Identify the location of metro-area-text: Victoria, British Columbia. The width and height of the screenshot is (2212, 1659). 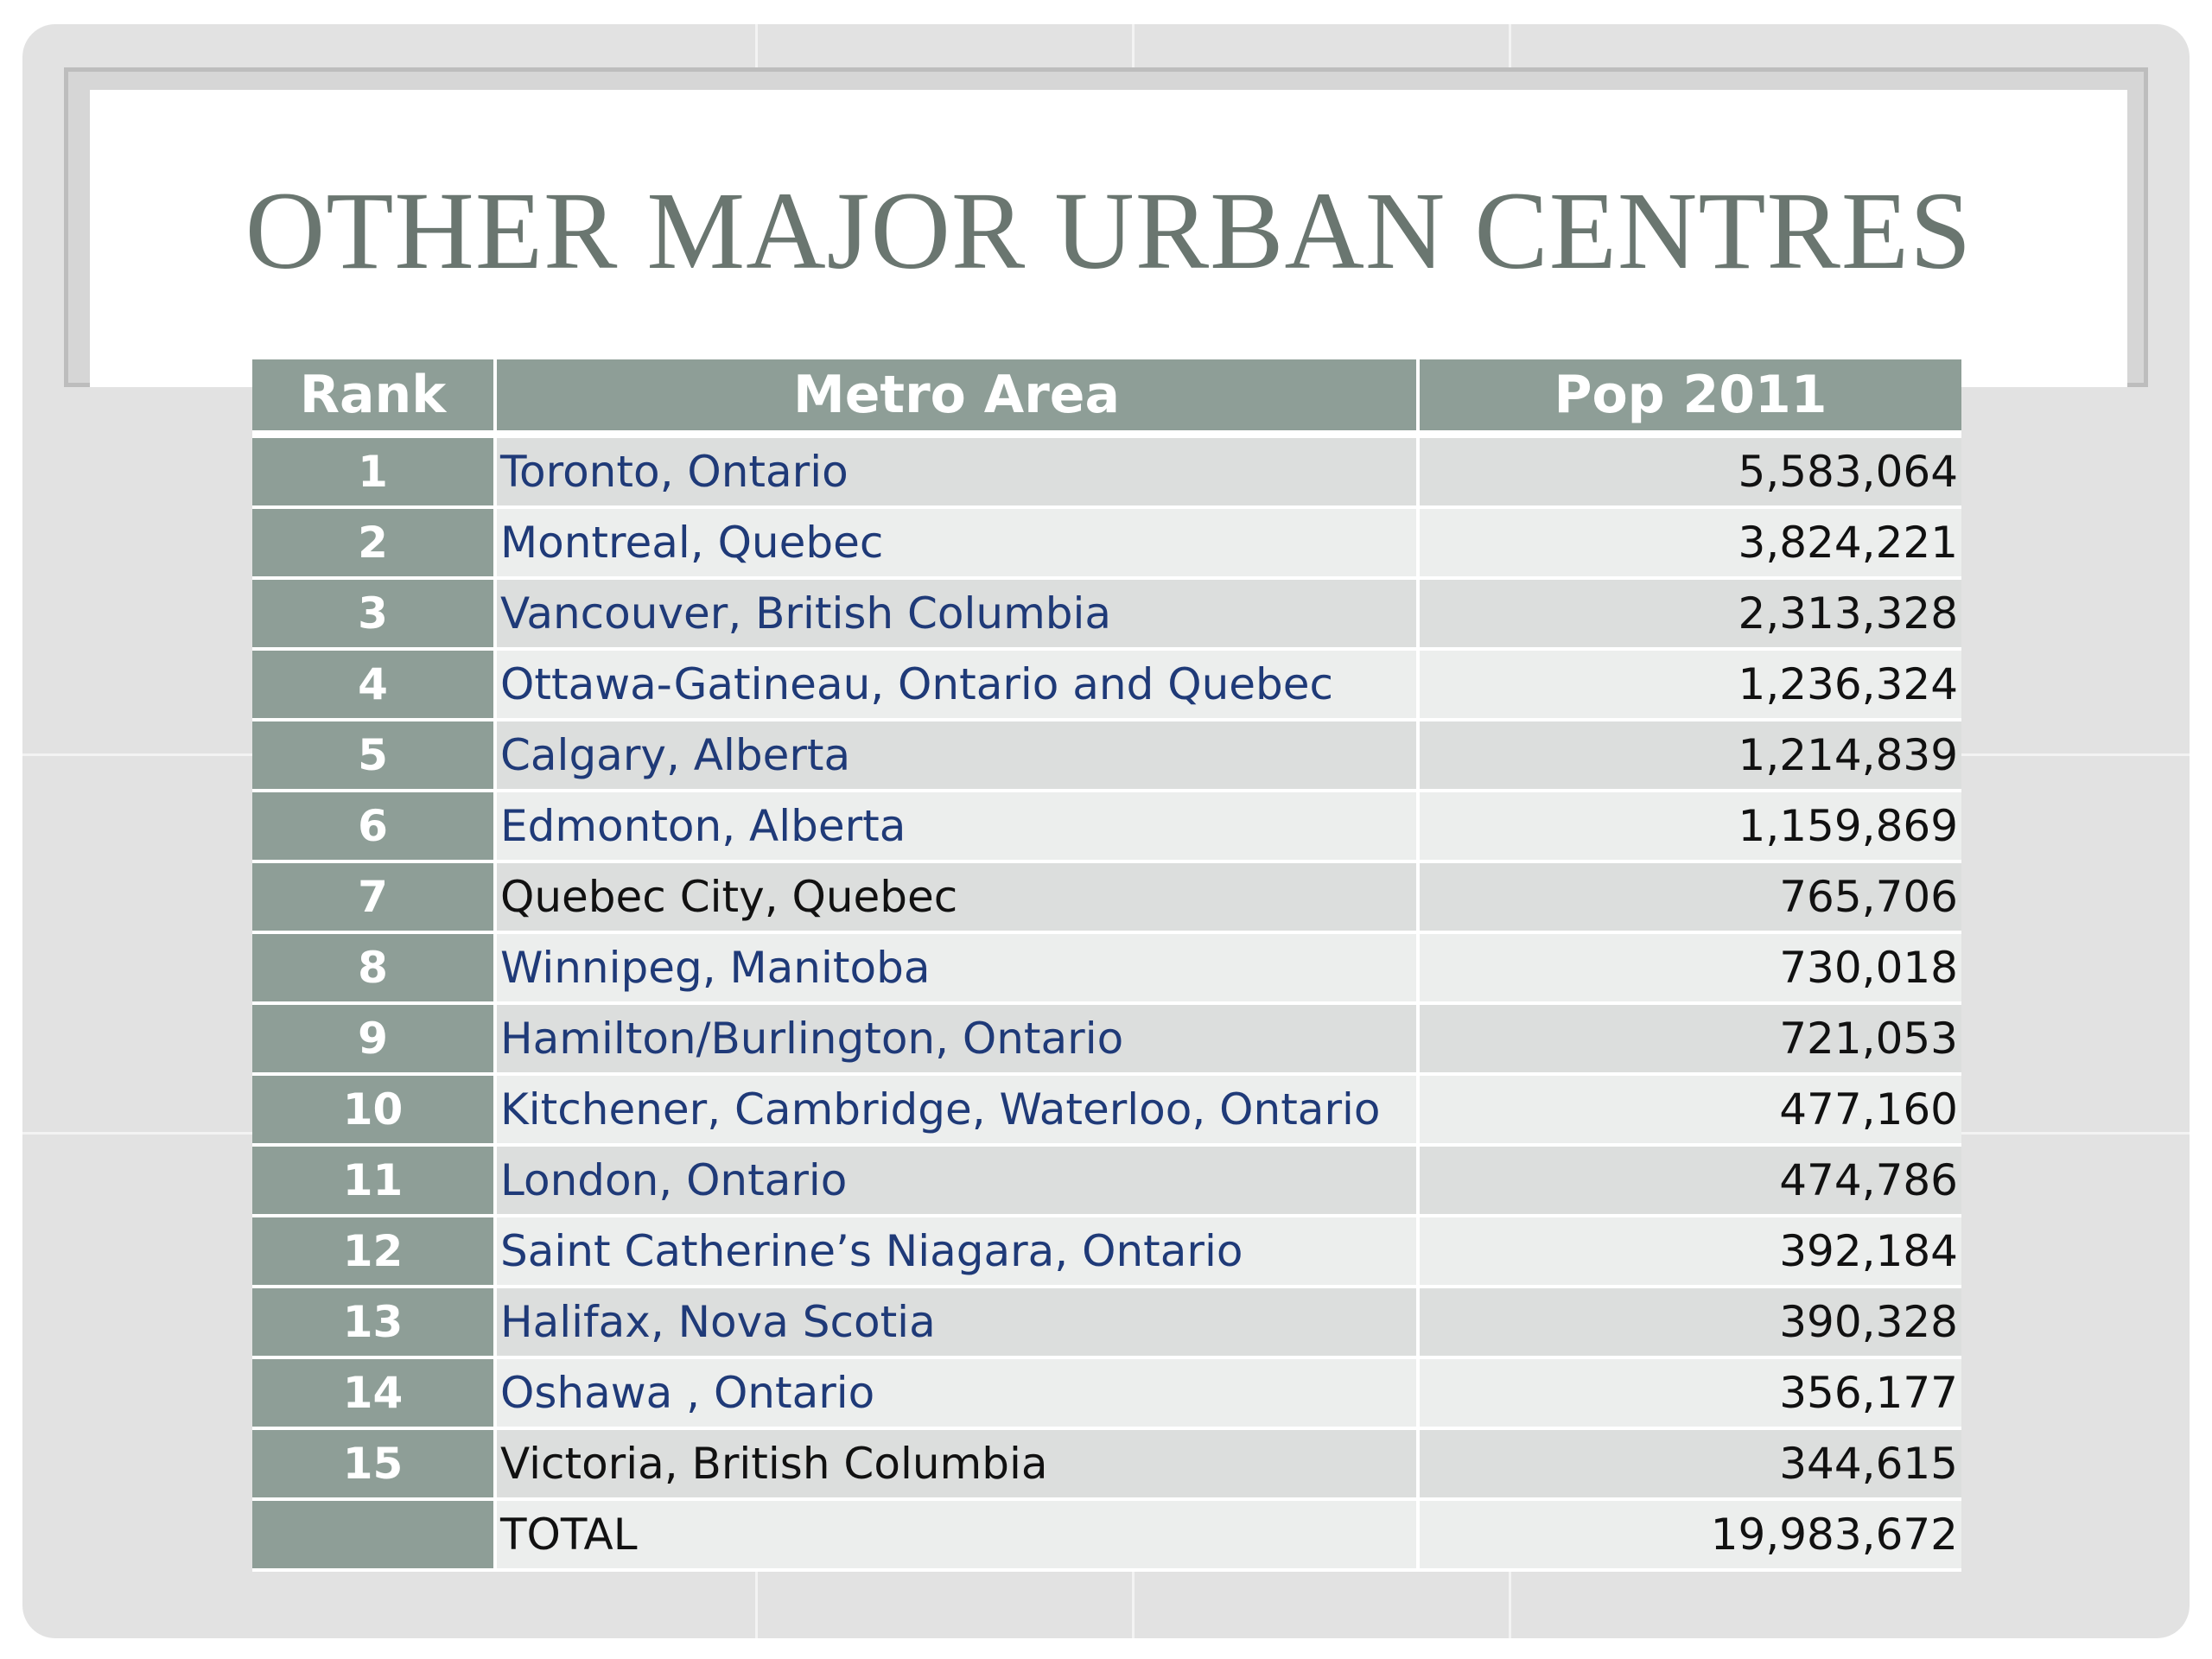
(959, 1465).